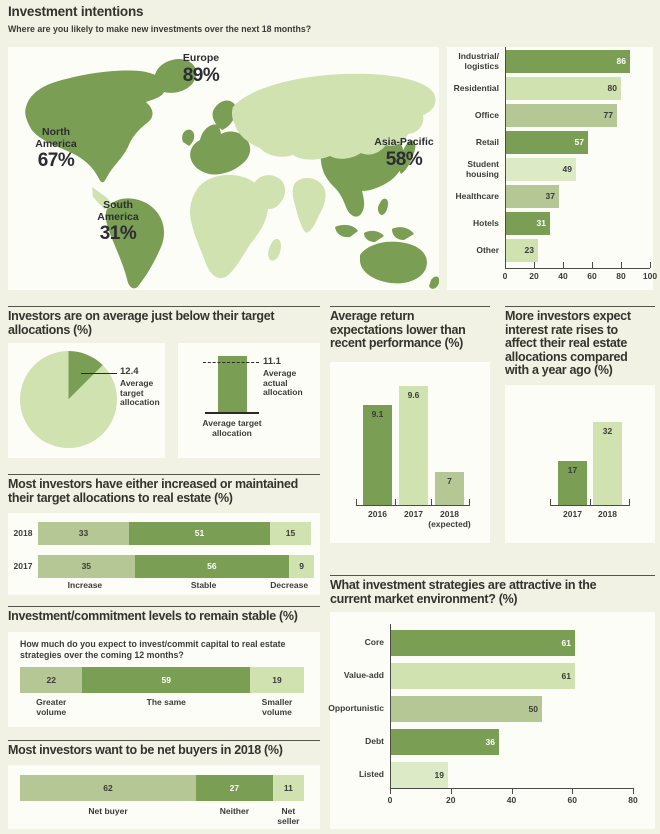 This screenshot has height=834, width=660. Describe the element at coordinates (85, 585) in the screenshot. I see `legend-label: Increase` at that location.